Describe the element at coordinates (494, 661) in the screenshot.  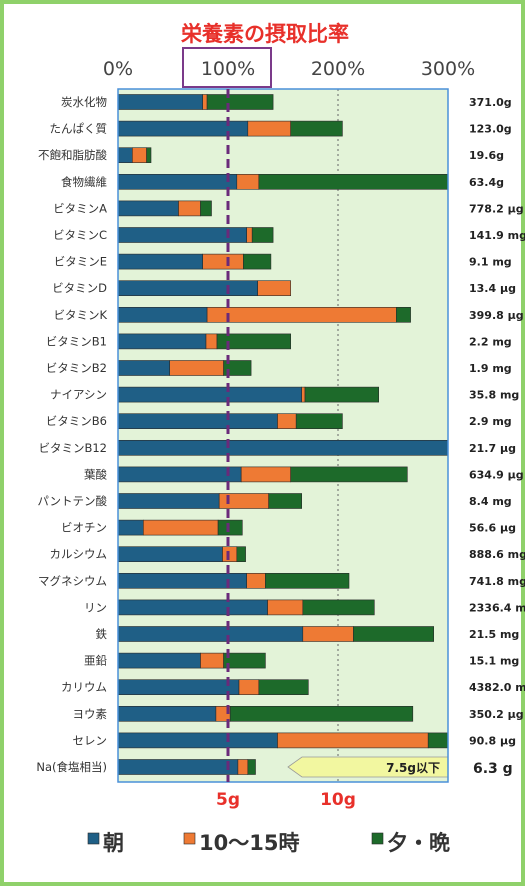
I see `total-value-label: 15.1 mg` at that location.